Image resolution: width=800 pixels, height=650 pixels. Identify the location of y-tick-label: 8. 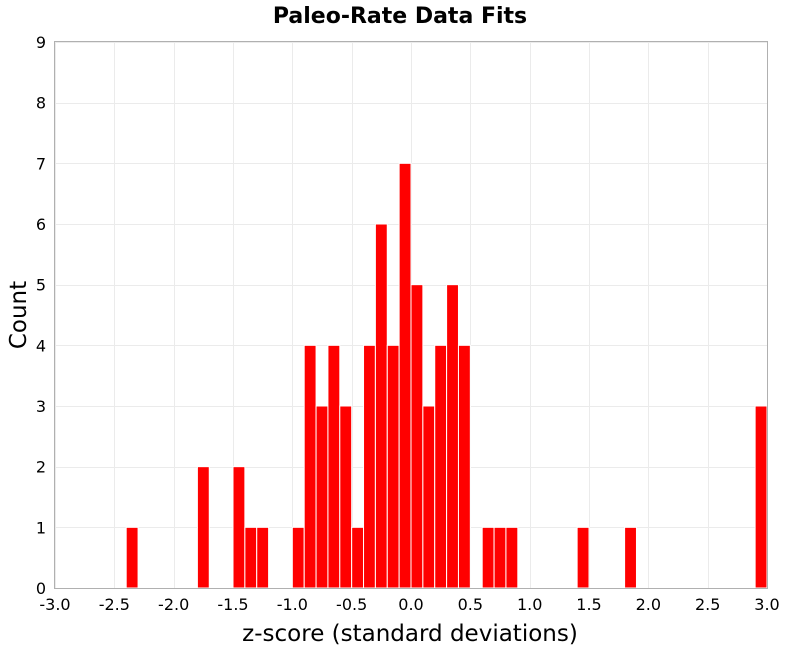
(41, 103).